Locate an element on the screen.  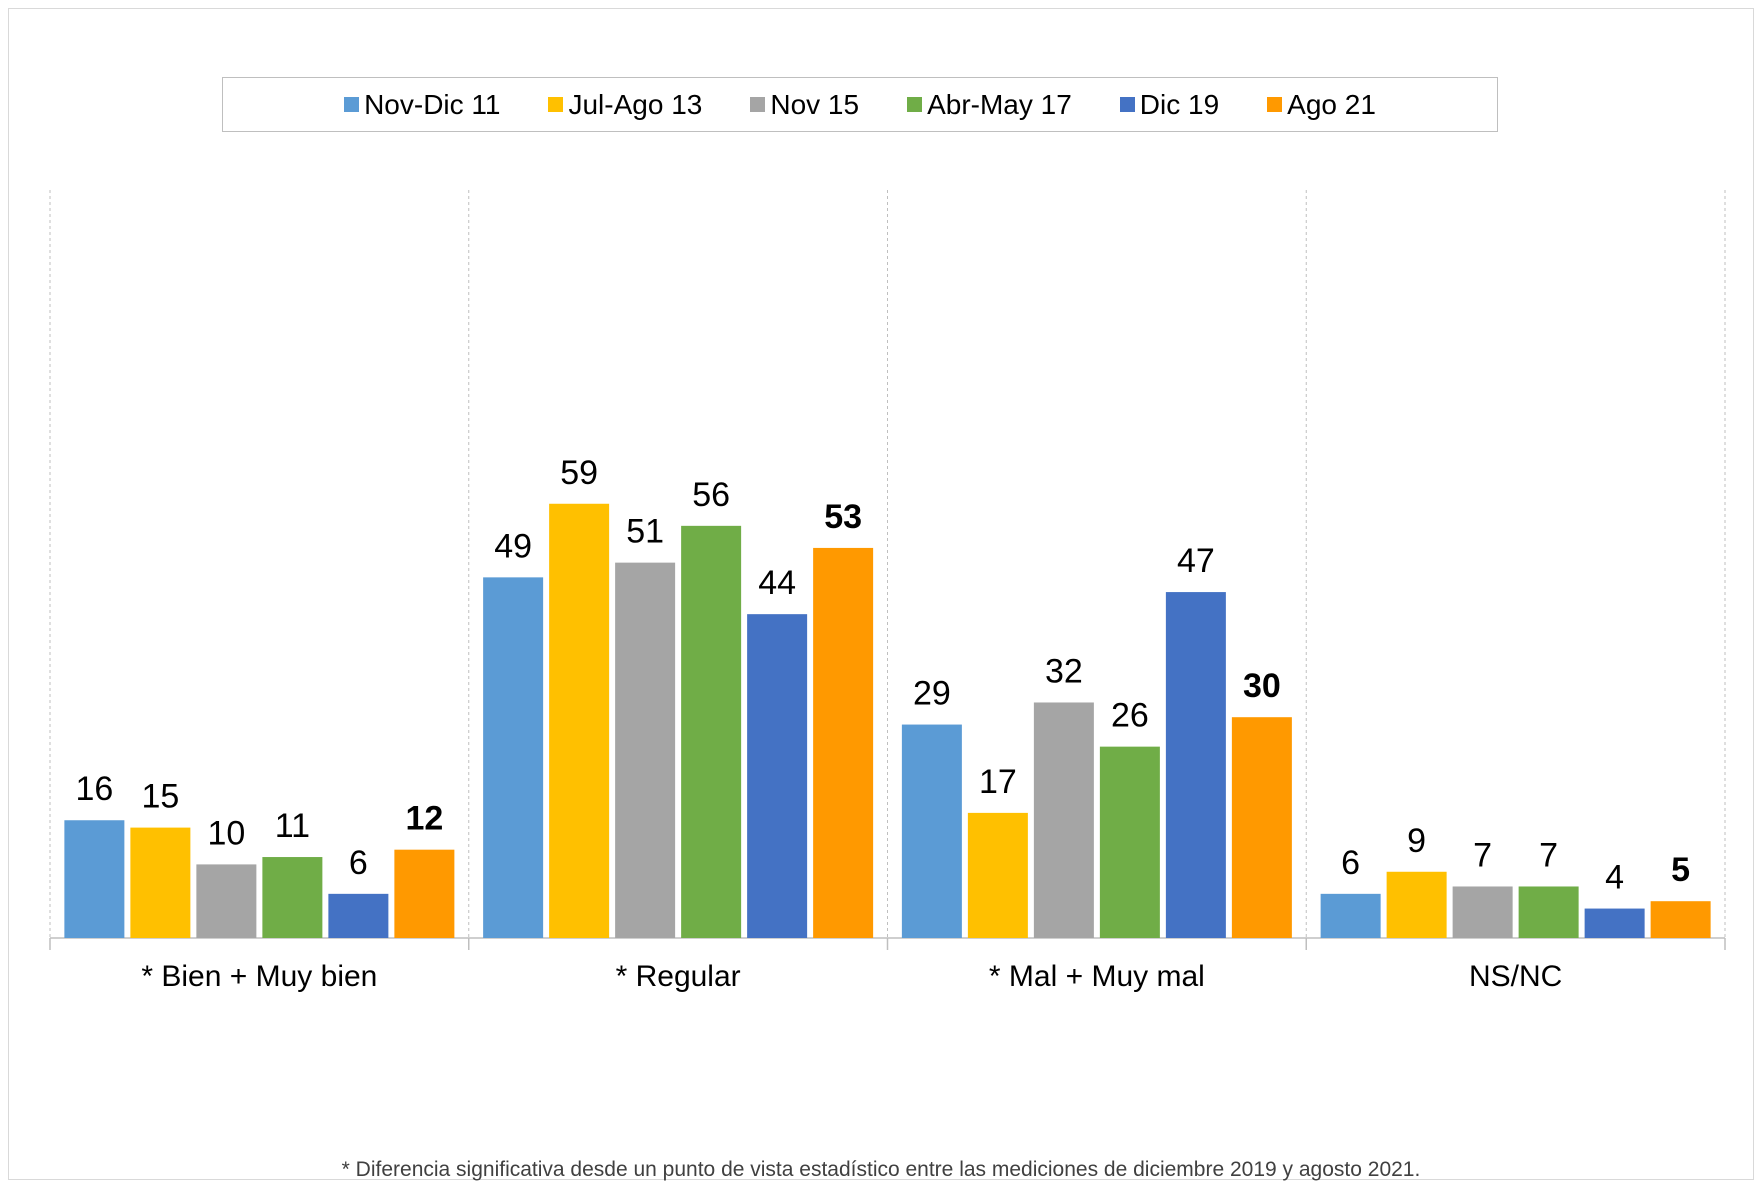
legend-item: Dic 19 is located at coordinates (1169, 104).